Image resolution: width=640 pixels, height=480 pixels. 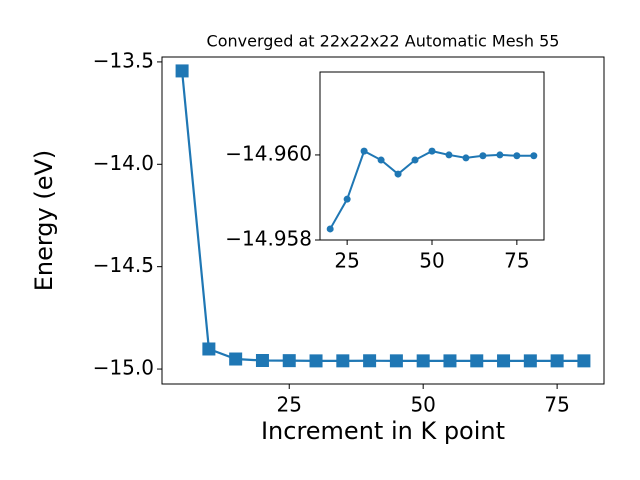 What do you see at coordinates (123, 265) in the screenshot?
I see `y-tick-label: −14.5` at bounding box center [123, 265].